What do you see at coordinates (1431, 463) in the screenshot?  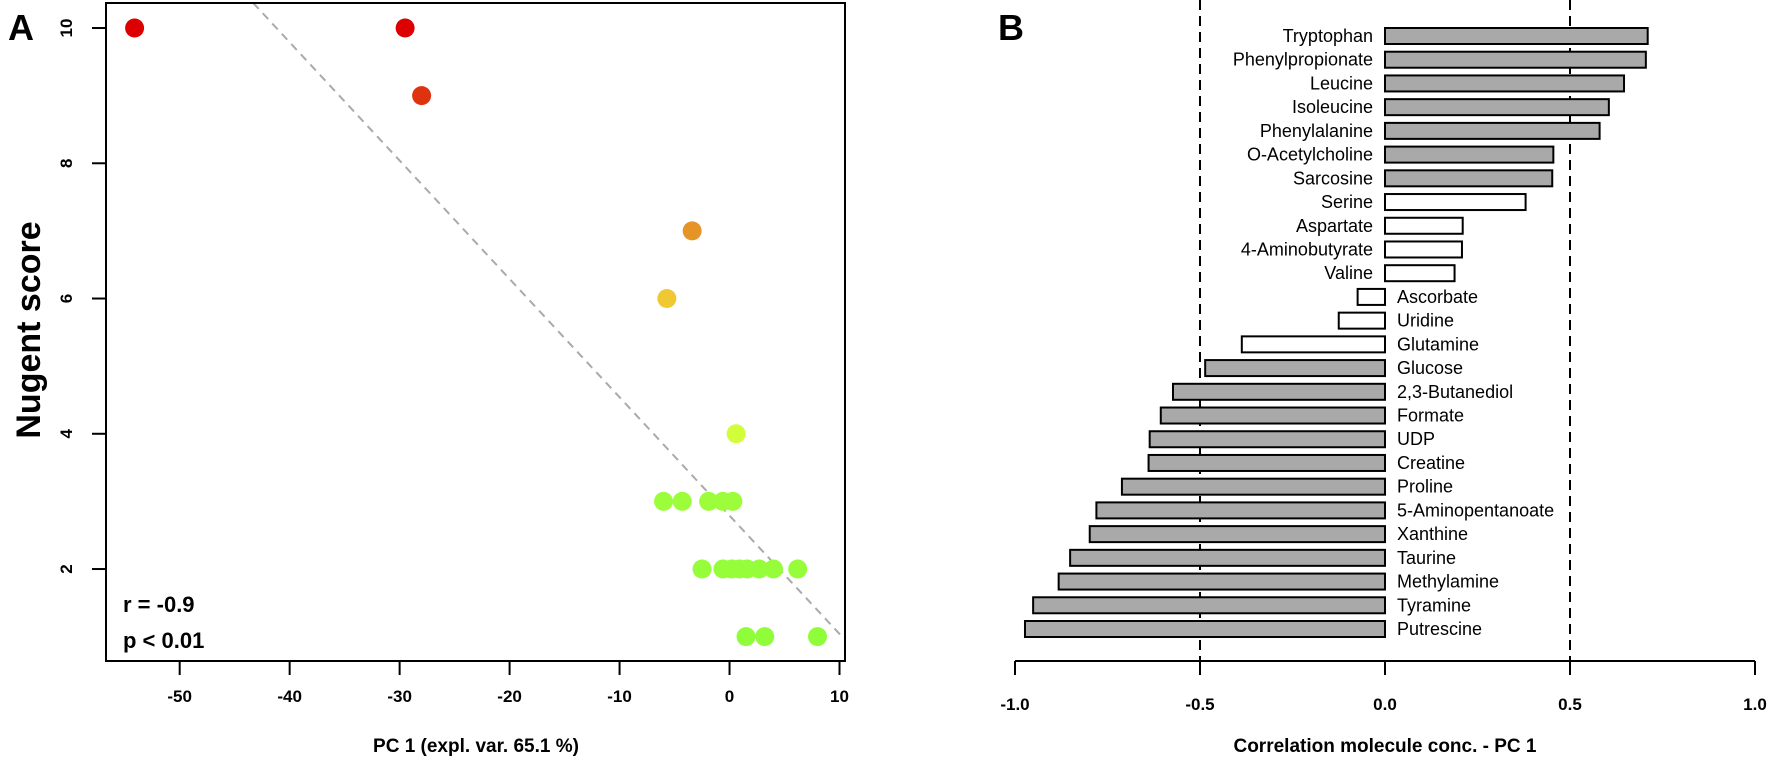 I see `bar-label: Creatine` at bounding box center [1431, 463].